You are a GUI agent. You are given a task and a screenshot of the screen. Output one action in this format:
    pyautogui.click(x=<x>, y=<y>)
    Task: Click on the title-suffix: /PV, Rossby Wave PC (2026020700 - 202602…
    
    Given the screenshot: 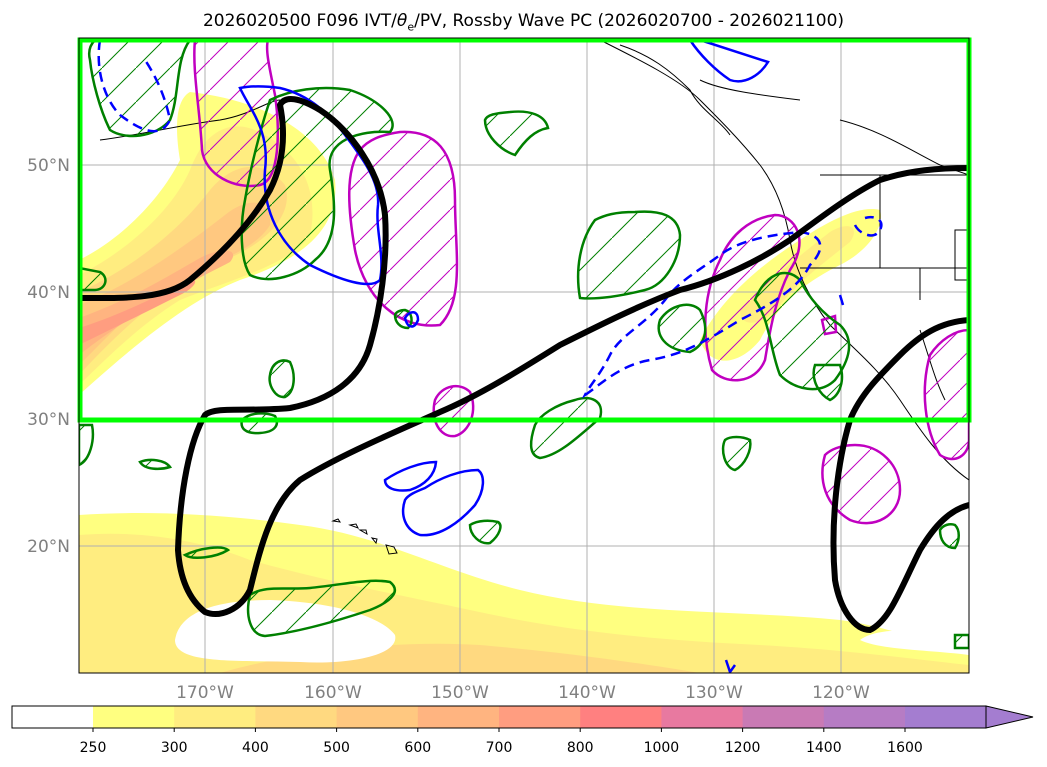 What is the action you would take?
    pyautogui.click(x=629, y=21)
    